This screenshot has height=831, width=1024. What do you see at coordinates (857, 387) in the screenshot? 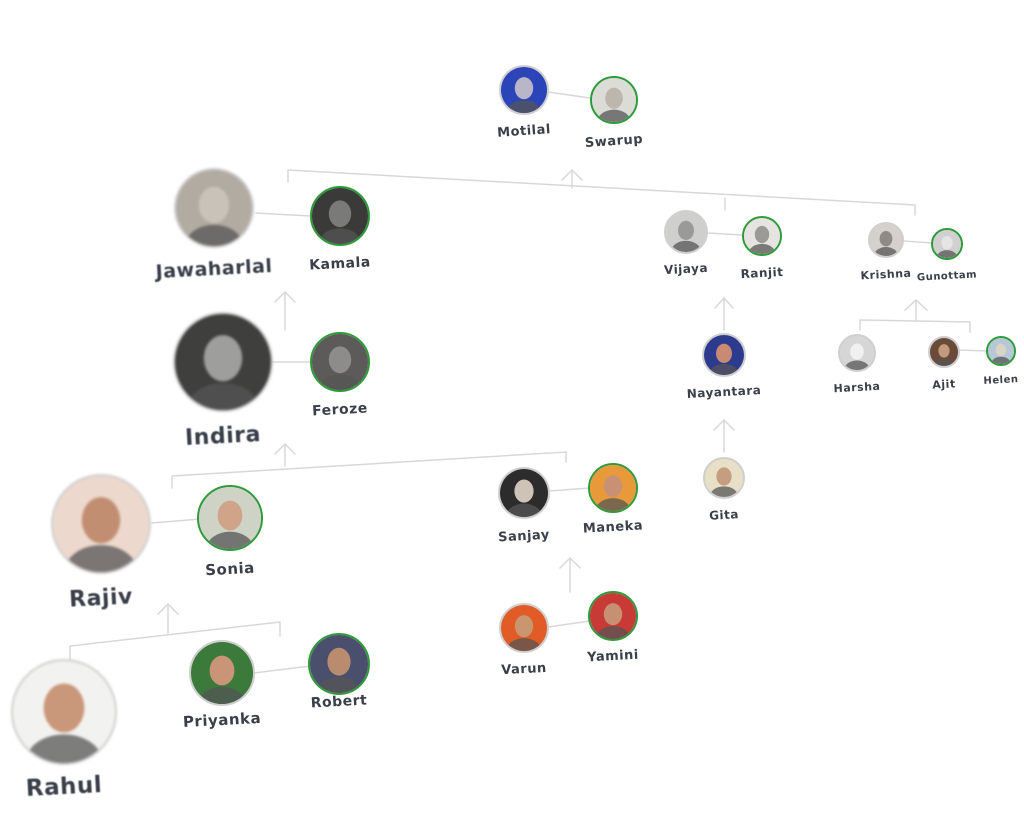
I see `person-name-harsha: Harsha` at bounding box center [857, 387].